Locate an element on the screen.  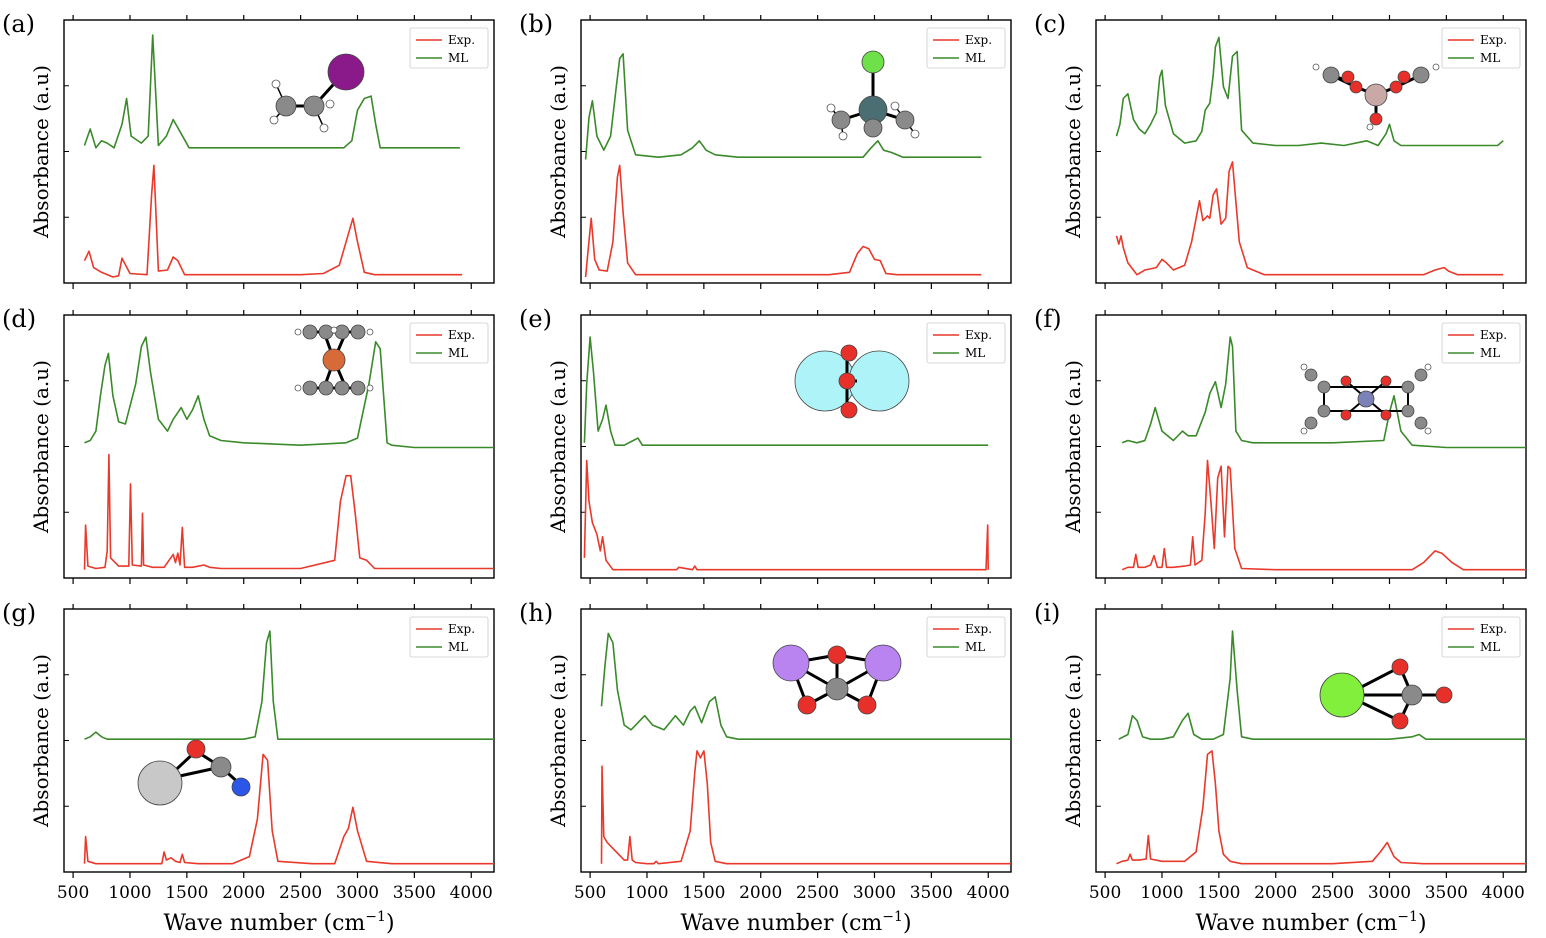
panel-label: (a) is located at coordinates (18, 24).